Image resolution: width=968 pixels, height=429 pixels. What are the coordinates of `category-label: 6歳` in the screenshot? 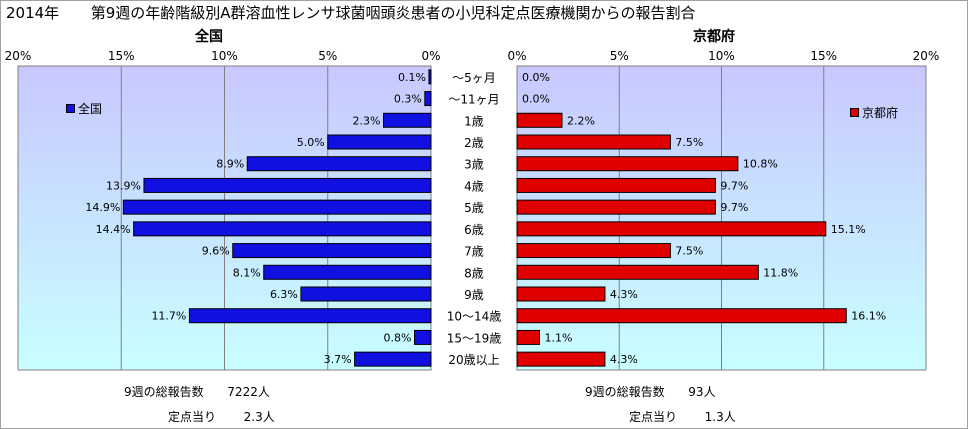 It's located at (474, 230).